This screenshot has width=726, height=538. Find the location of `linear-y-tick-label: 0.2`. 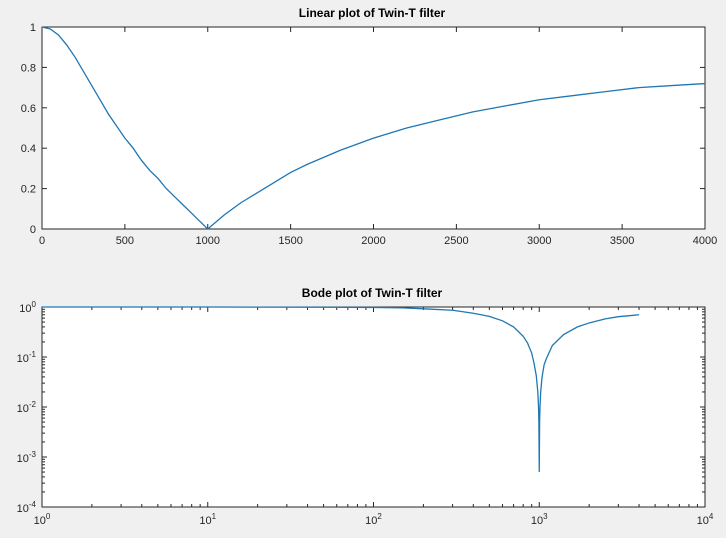

linear-y-tick-label: 0.2 is located at coordinates (28, 190).